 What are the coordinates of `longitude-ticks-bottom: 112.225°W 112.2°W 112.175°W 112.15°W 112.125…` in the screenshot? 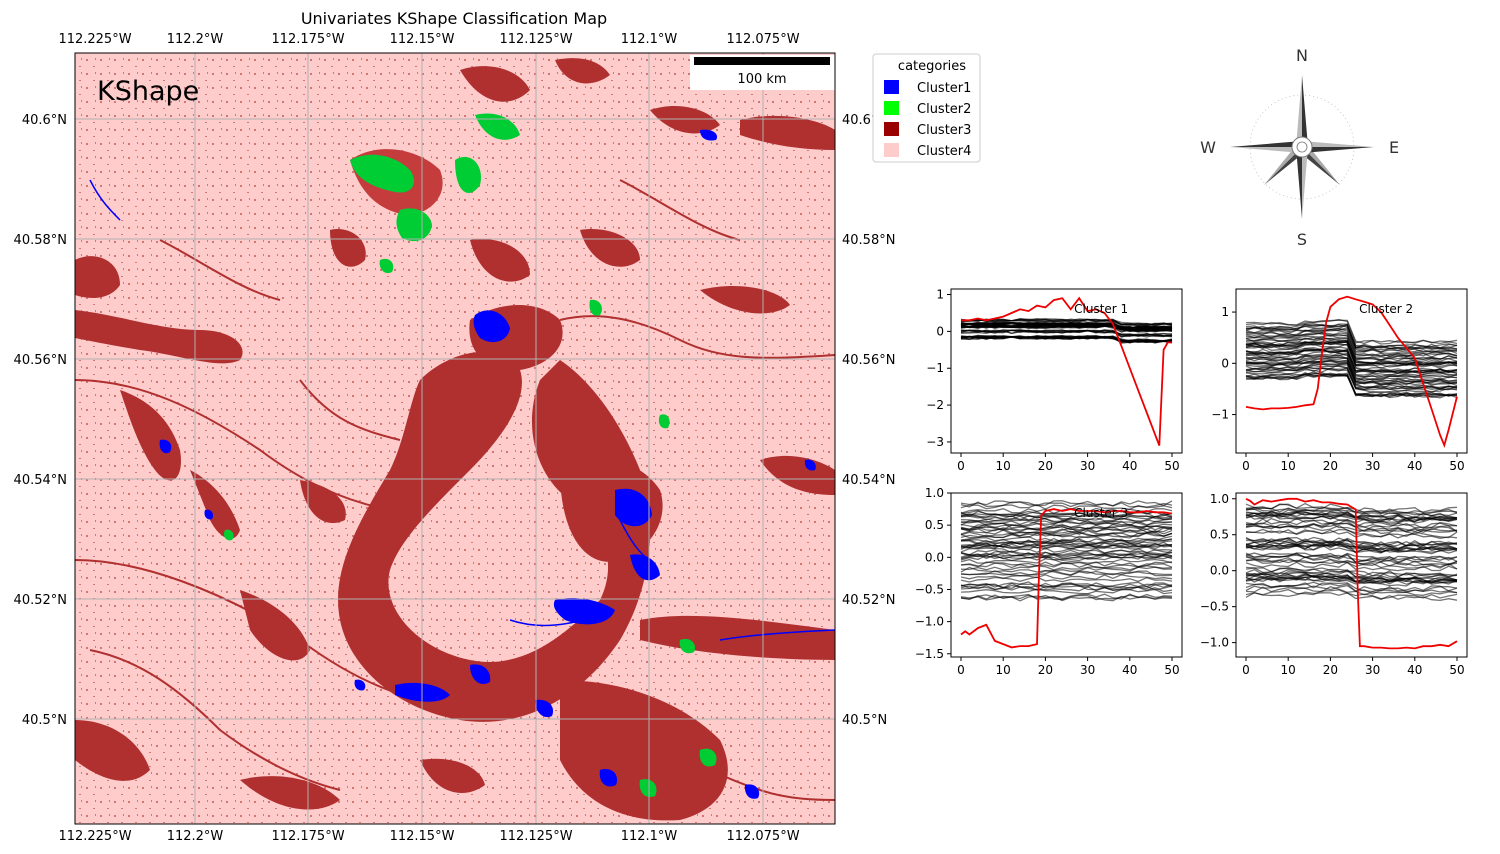 It's located at (428, 836).